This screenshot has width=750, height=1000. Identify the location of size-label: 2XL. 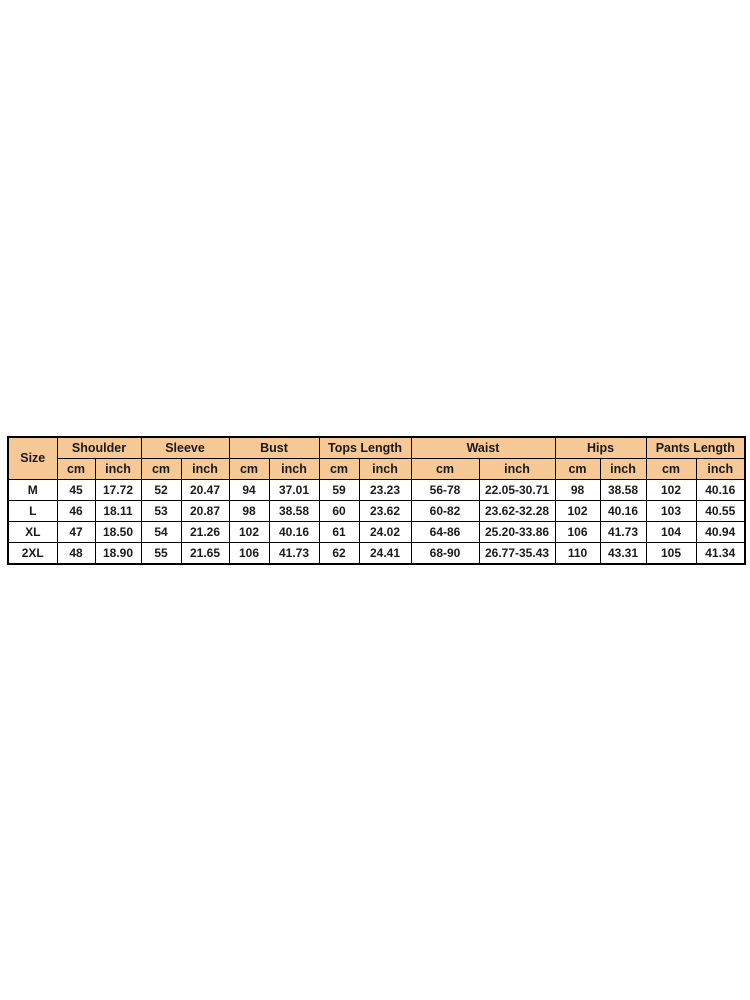
(32, 553).